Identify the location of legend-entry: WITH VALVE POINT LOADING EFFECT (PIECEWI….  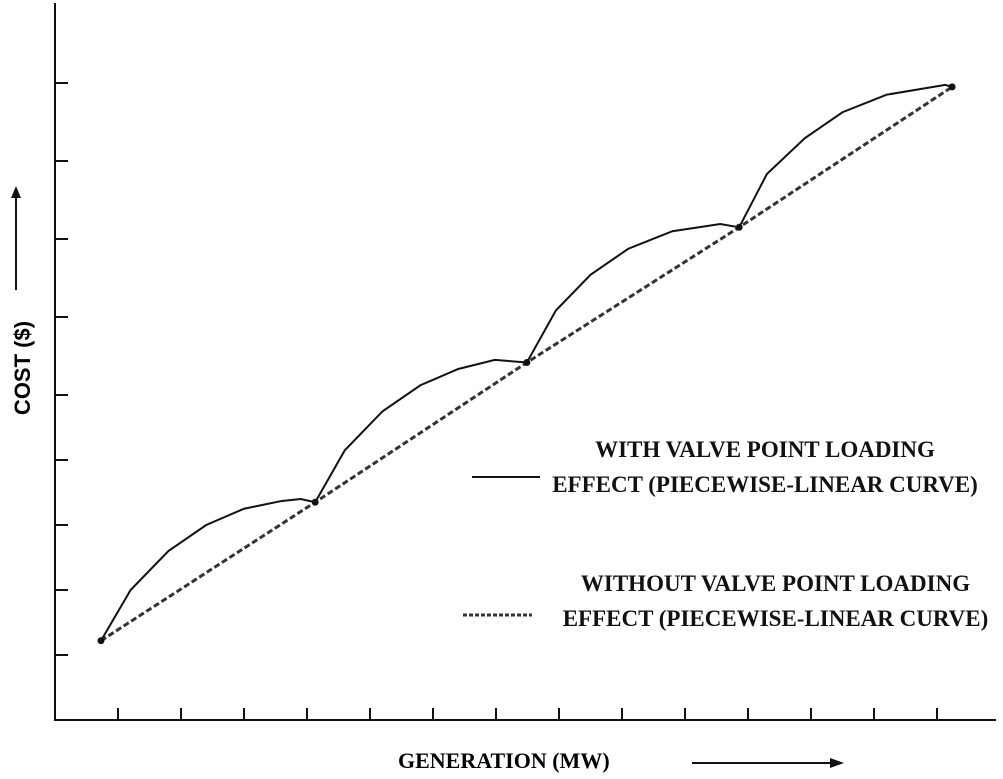
(765, 467).